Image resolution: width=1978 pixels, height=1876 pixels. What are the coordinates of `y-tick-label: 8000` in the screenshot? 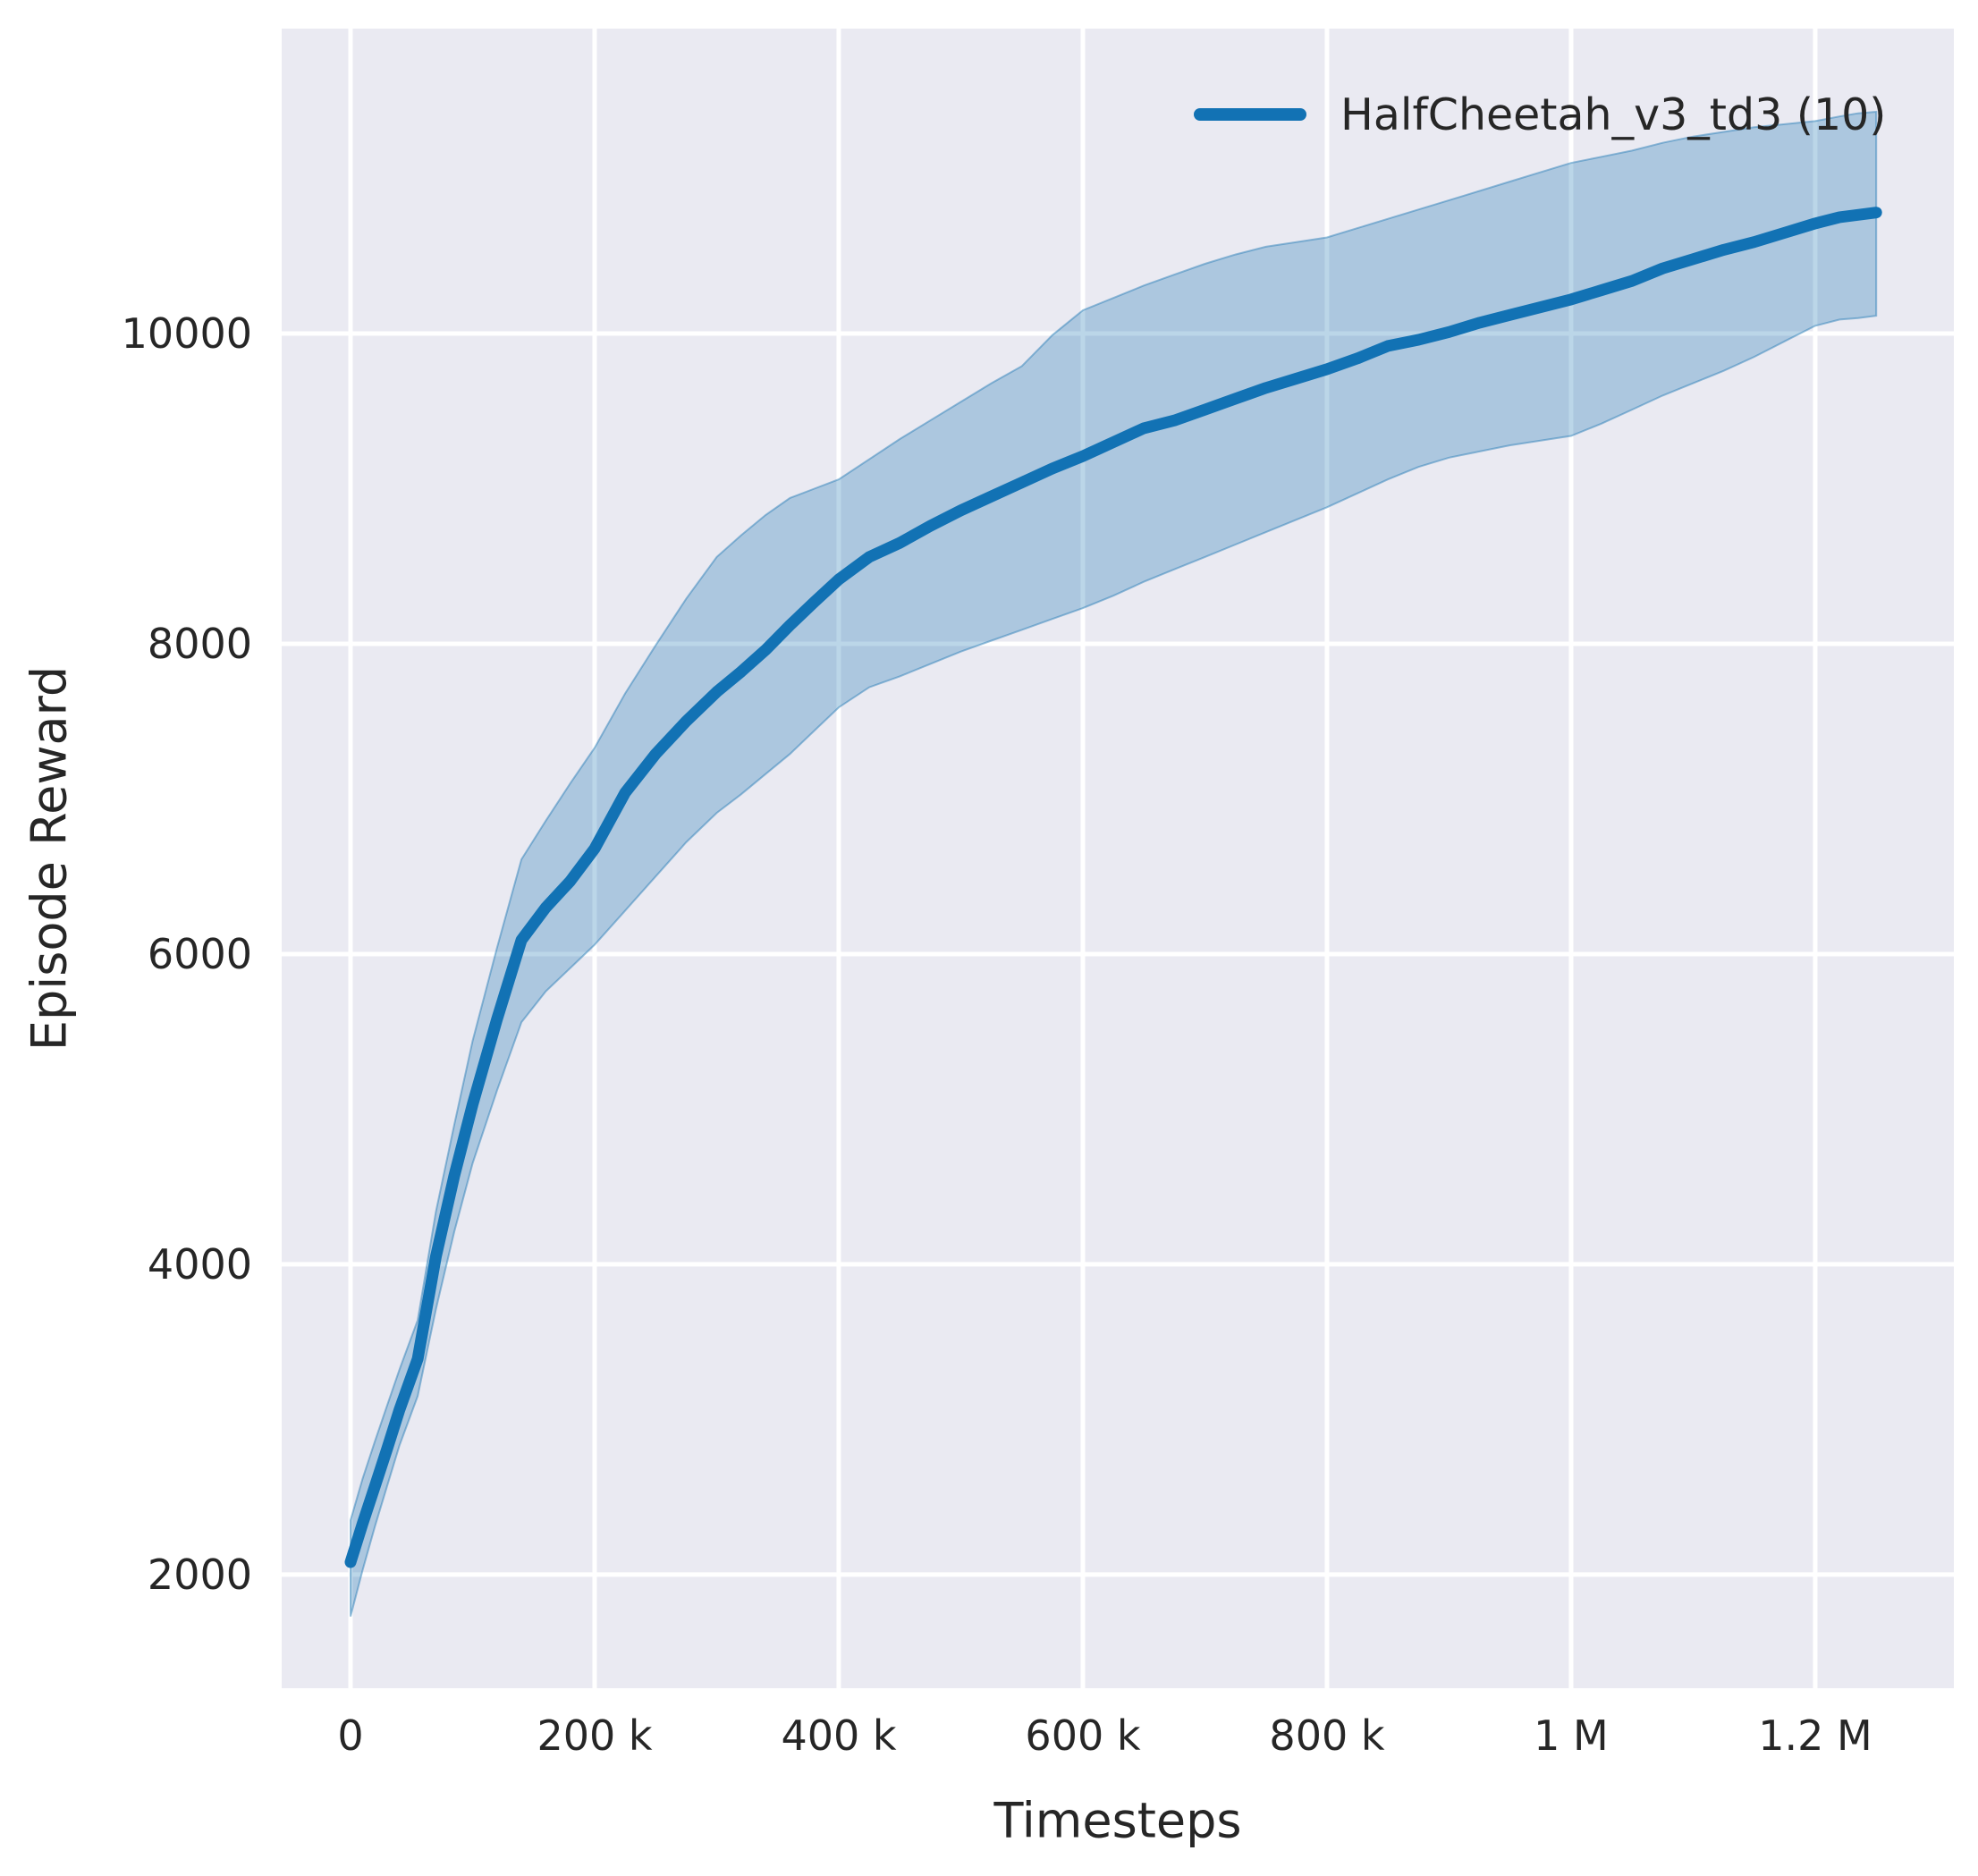 It's located at (199, 643).